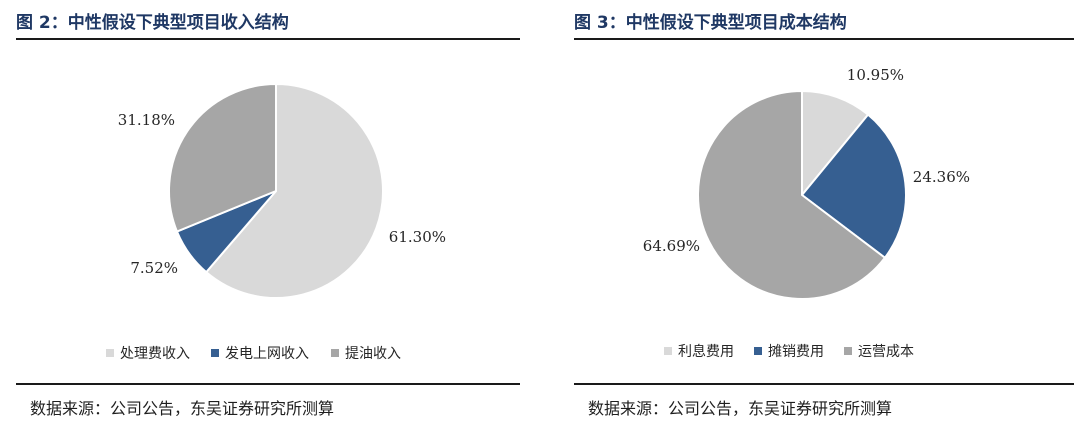 This screenshot has height=444, width=1074. What do you see at coordinates (875, 75) in the screenshot?
I see `slice-value-label: 10.95%` at bounding box center [875, 75].